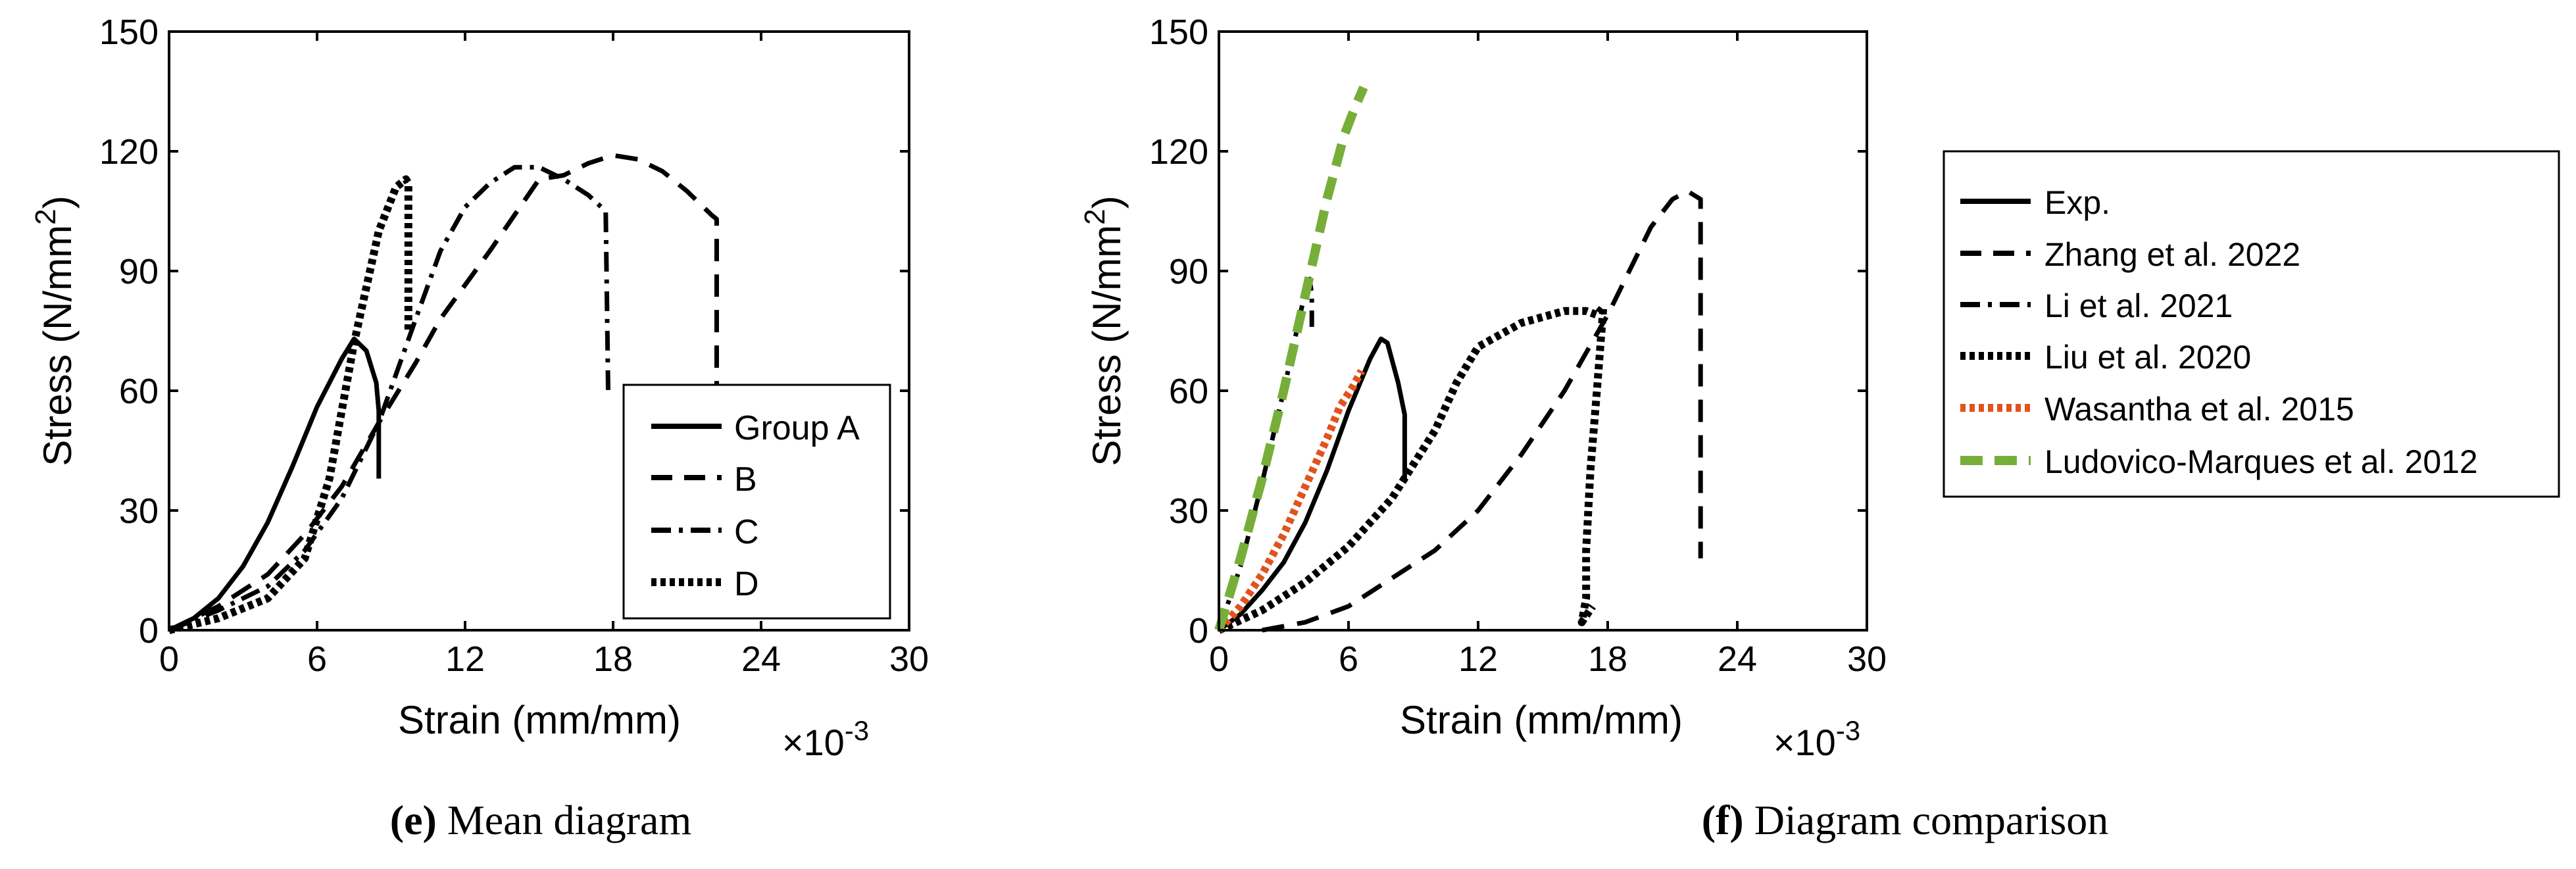 The width and height of the screenshot is (2576, 869). Describe the element at coordinates (1541, 720) in the screenshot. I see `panel-f-x-axis-label: Strain (mm/mm)` at that location.